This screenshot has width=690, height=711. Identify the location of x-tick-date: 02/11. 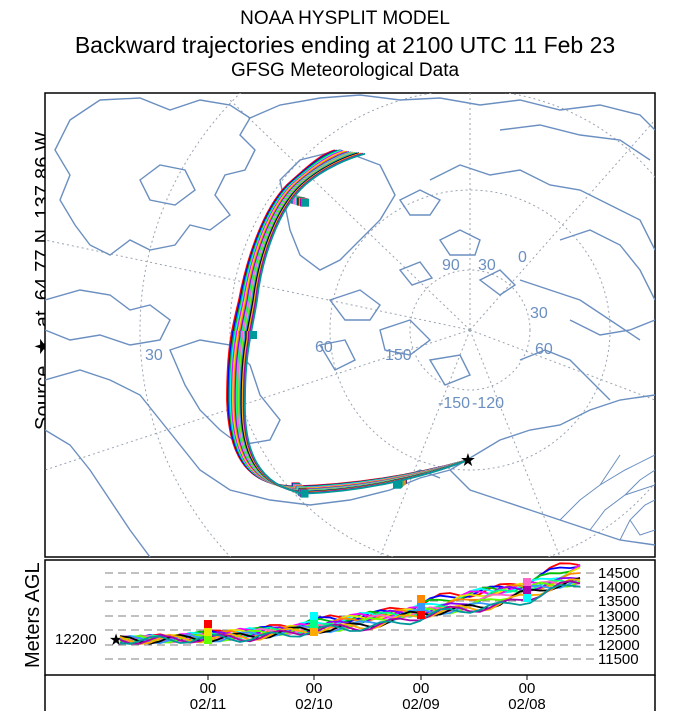
(208, 703).